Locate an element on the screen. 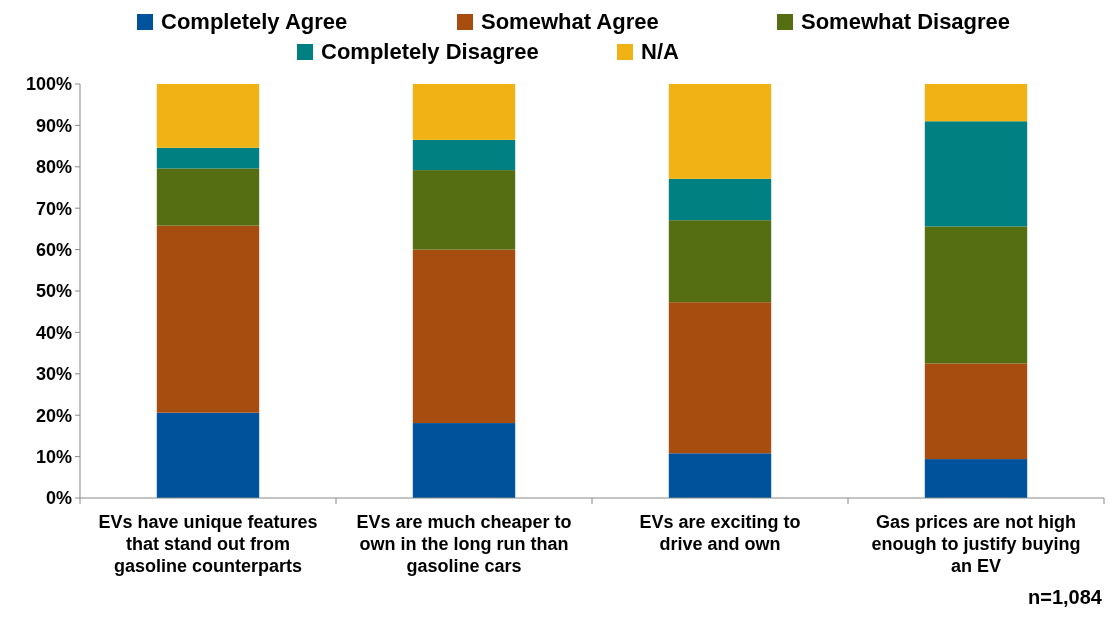 The height and width of the screenshot is (618, 1114). legend-label: Completely Disagree is located at coordinates (430, 51).